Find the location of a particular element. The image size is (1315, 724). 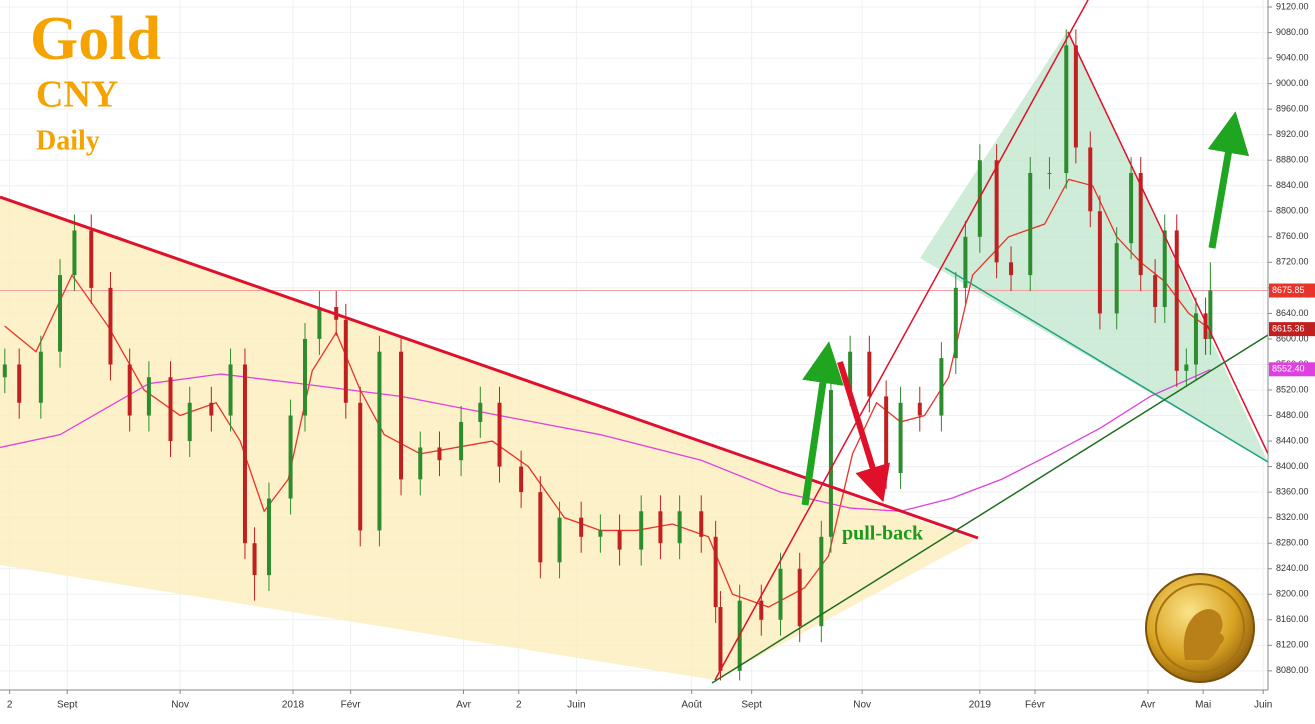

x-tick-label: Févr is located at coordinates (1035, 705).